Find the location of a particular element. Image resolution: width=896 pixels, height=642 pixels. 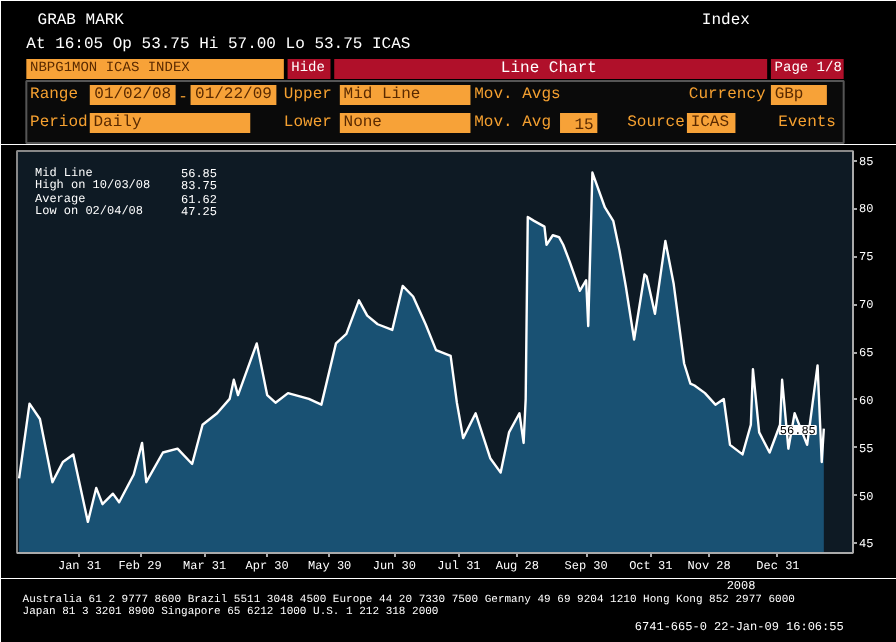

text: Index is located at coordinates (726, 21).